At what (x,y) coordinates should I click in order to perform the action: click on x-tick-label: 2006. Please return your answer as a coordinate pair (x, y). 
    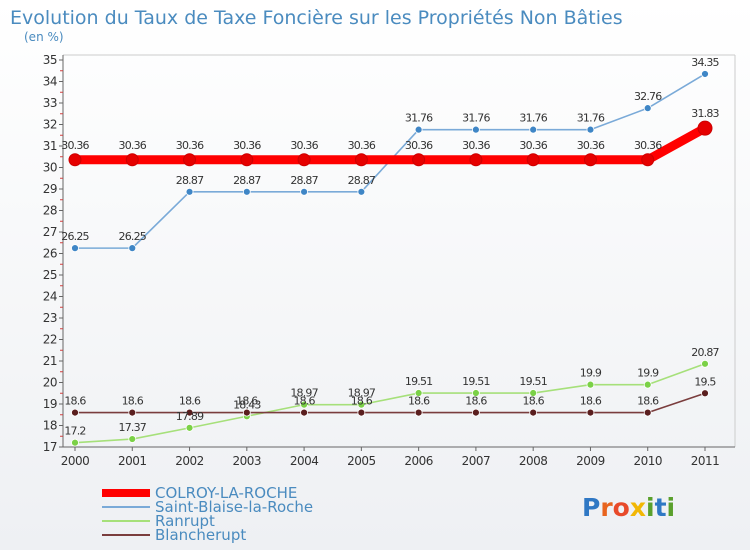
    Looking at the image, I should click on (418, 461).